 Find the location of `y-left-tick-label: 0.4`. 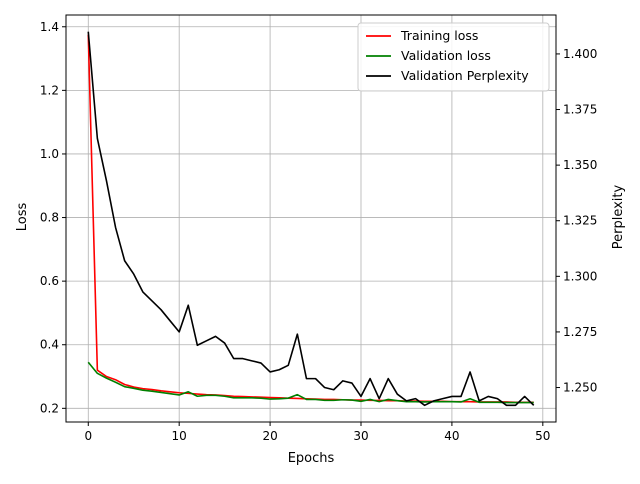

y-left-tick-label: 0.4 is located at coordinates (49, 345).